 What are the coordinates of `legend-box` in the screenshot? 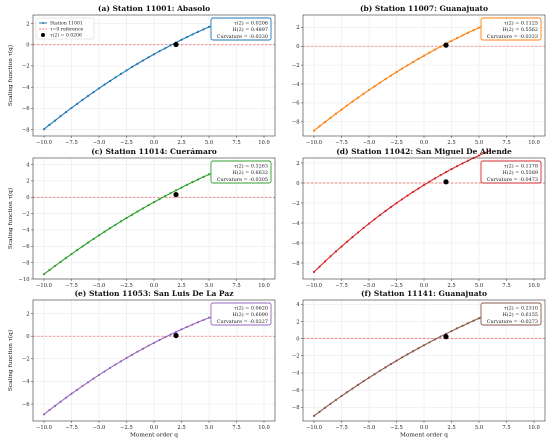 It's located at (65, 28).